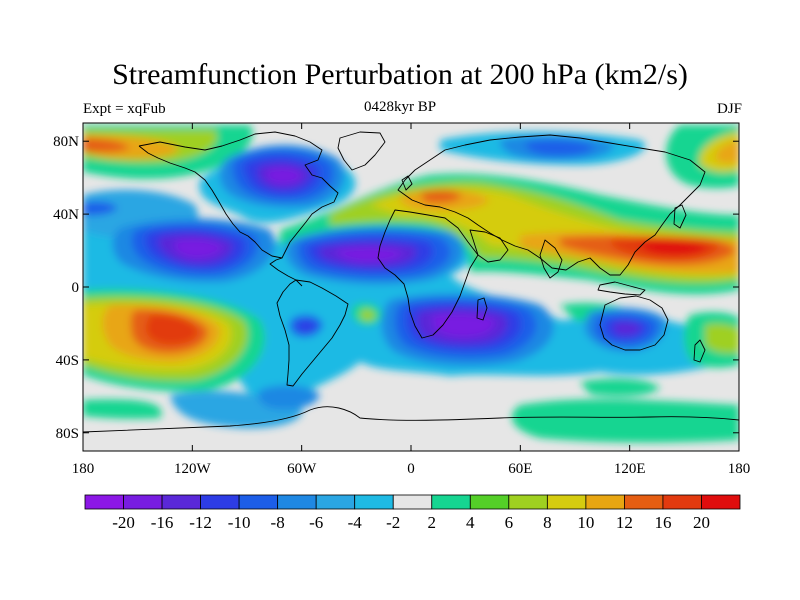  Describe the element at coordinates (625, 421) in the screenshot. I see `southern-green` at that location.